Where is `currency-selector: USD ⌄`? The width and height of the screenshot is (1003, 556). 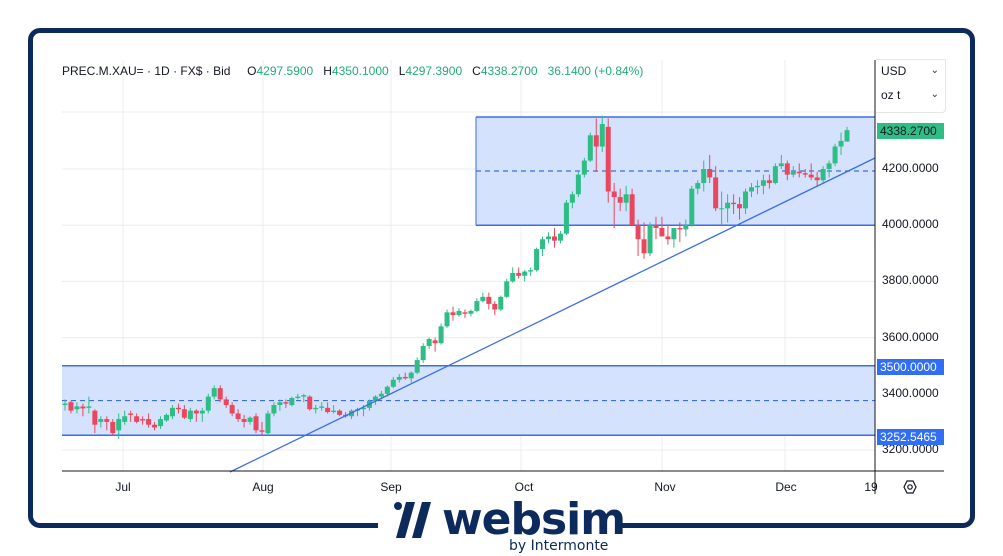
currency-selector: USD ⌄ is located at coordinates (910, 75).